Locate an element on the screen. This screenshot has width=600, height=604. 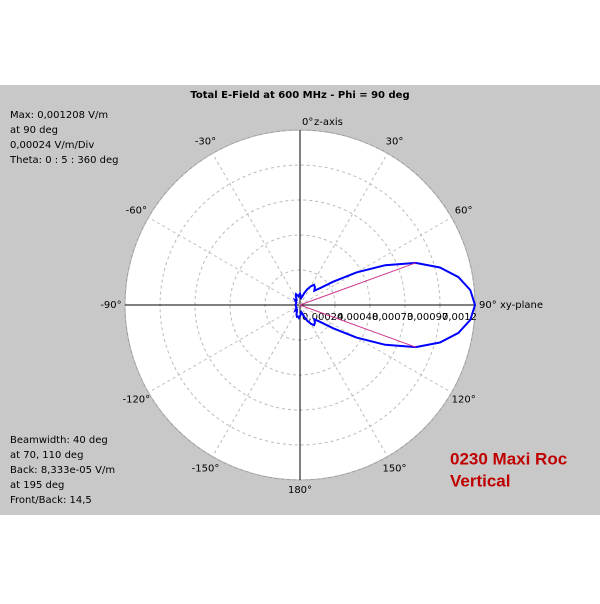
pattern-line is located at coordinates (384, 305).